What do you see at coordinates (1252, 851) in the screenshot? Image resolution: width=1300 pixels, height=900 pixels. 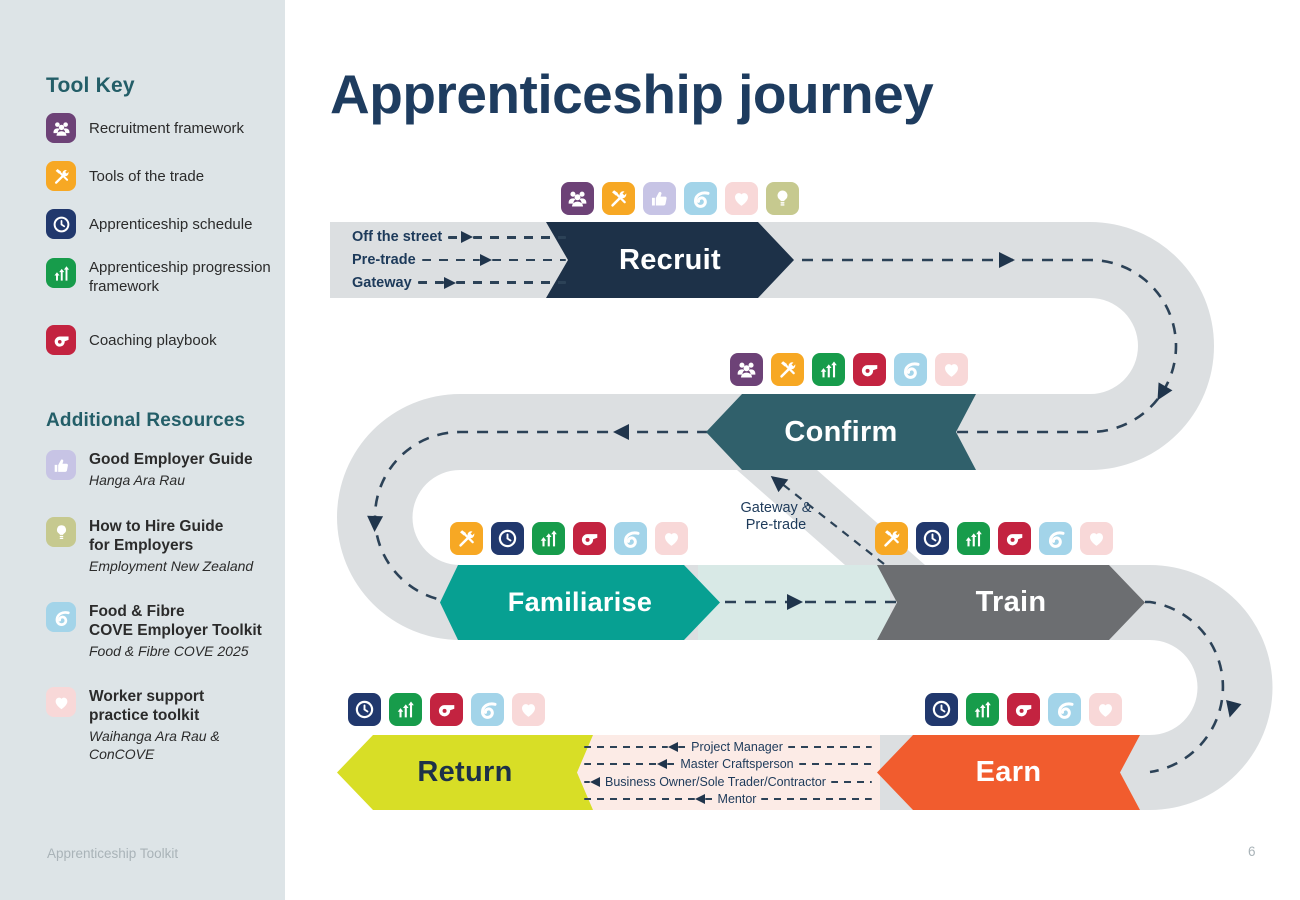 I see `page-number: 6` at bounding box center [1252, 851].